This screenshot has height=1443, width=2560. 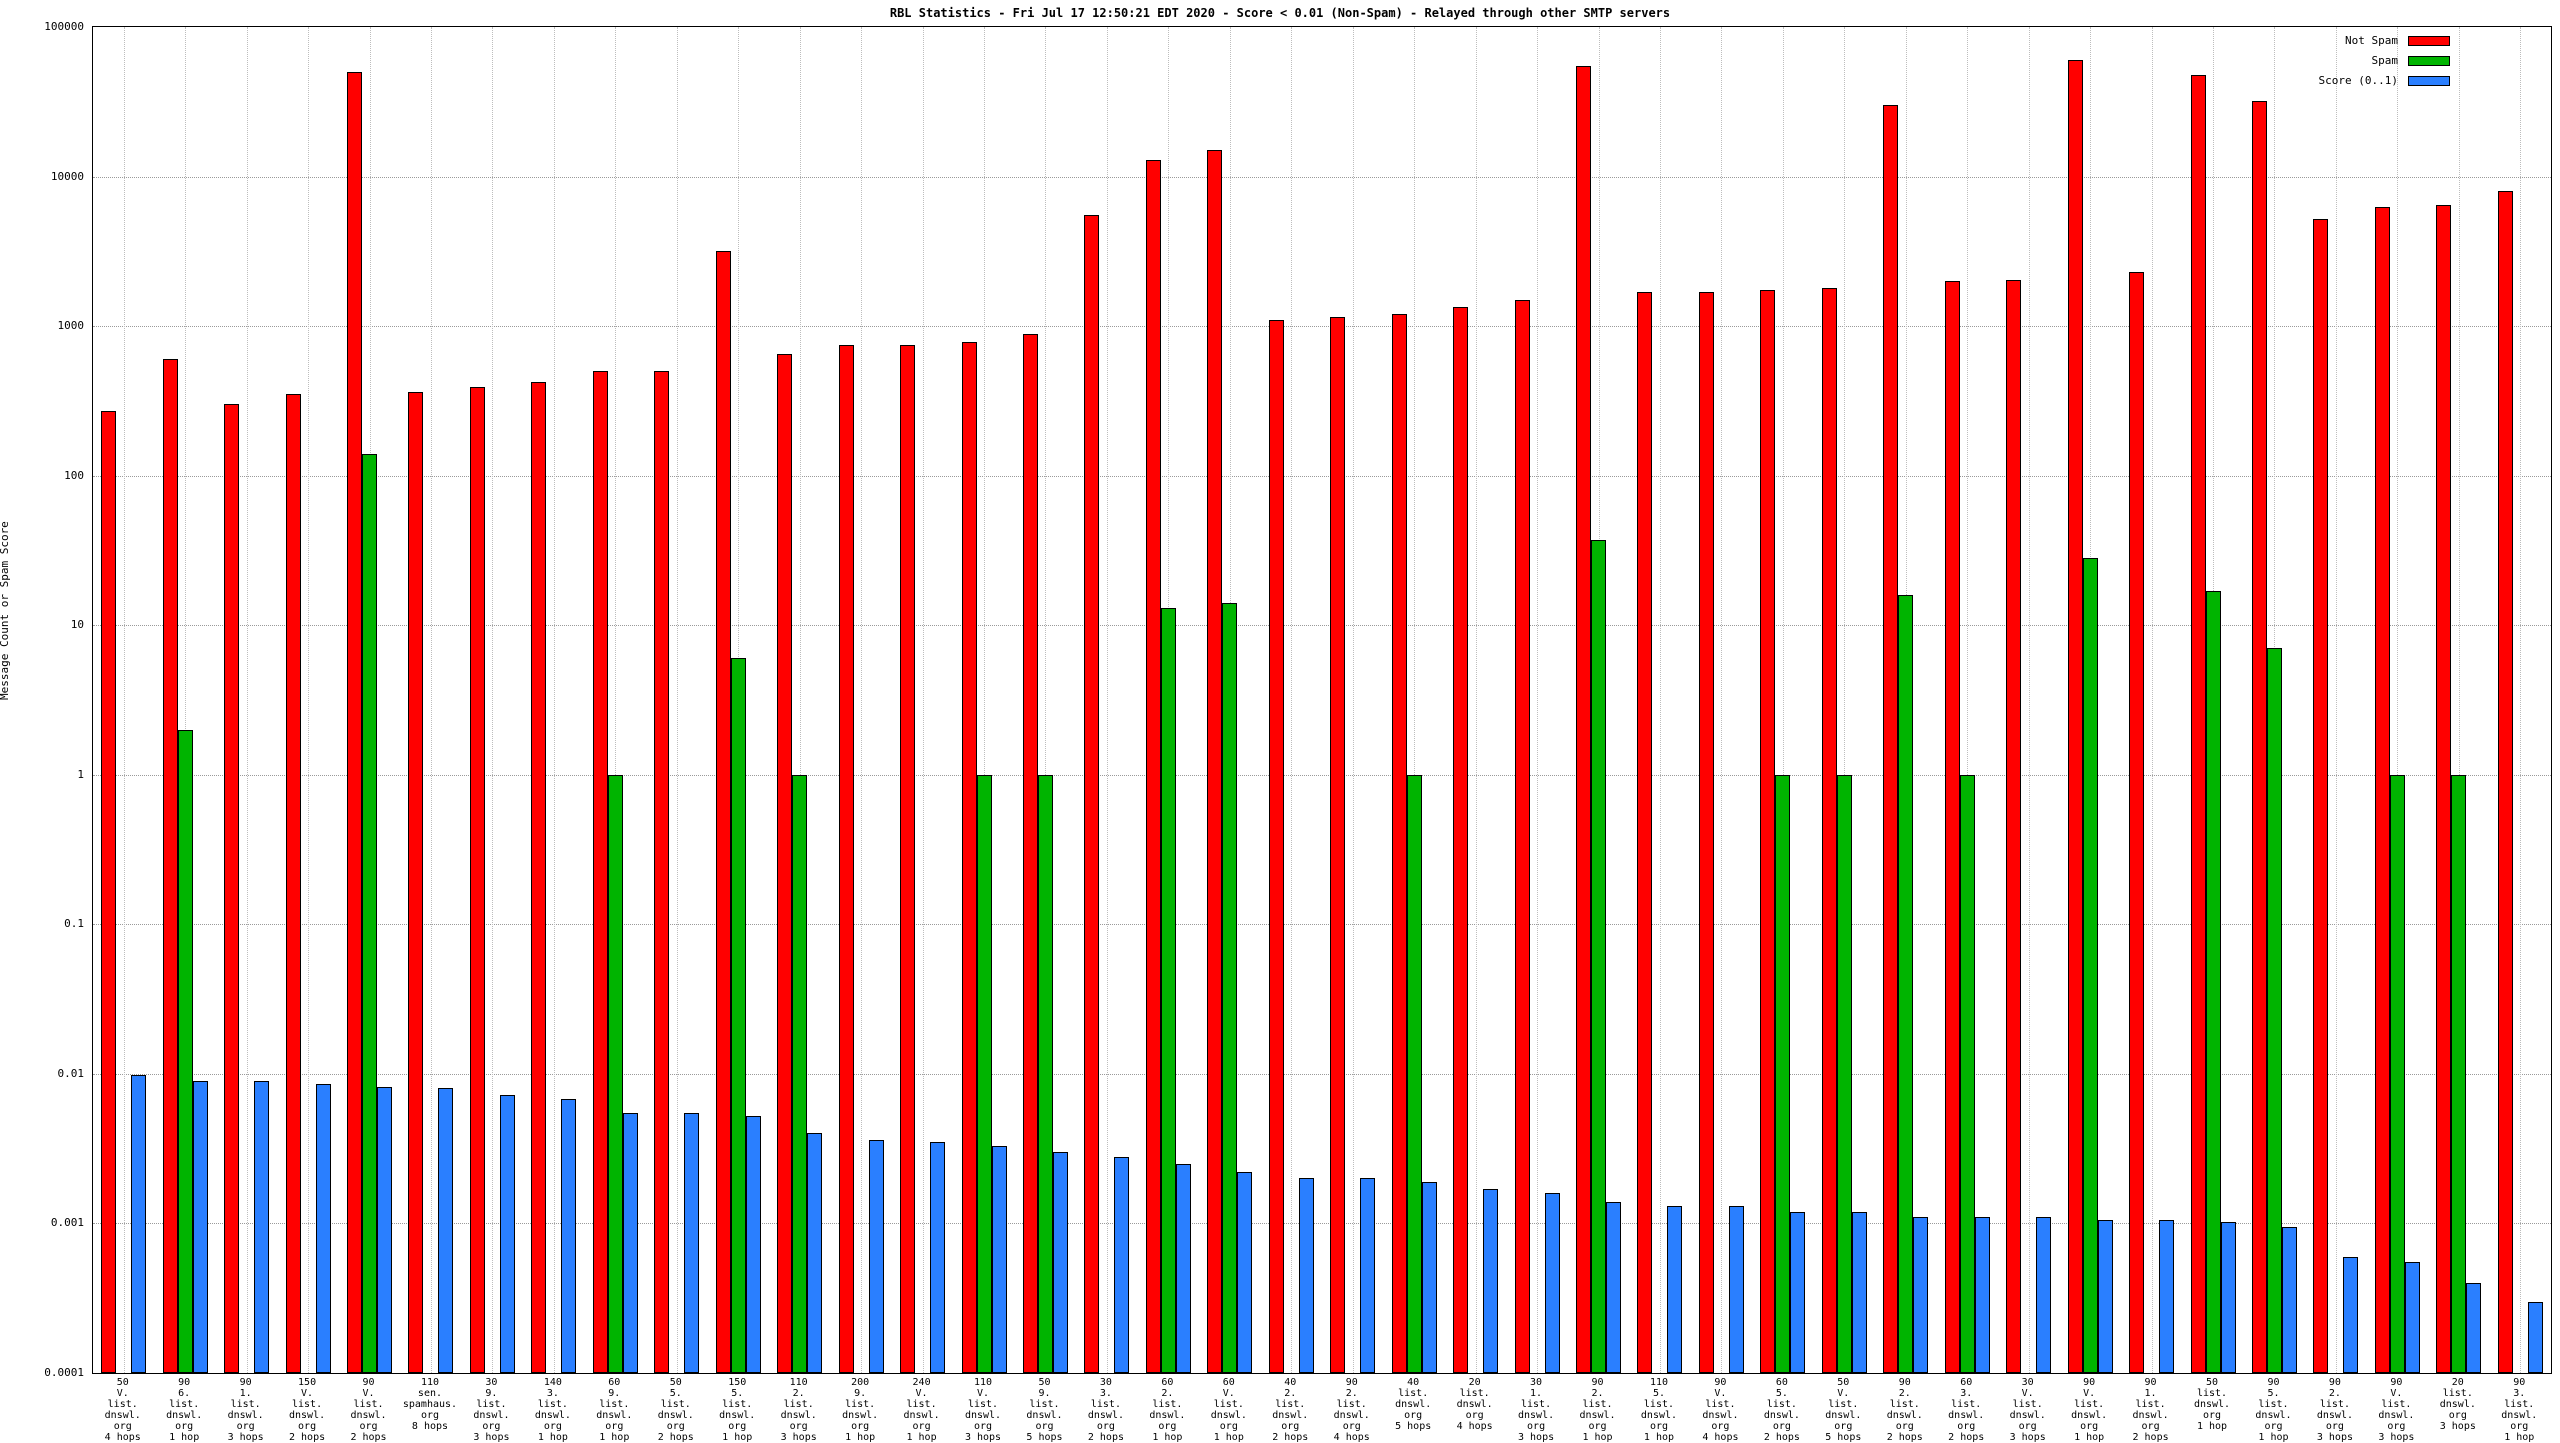 What do you see at coordinates (614, 1410) in the screenshot?
I see `x-tick-label: 60 9. list. dnswl. org 1 hop` at bounding box center [614, 1410].